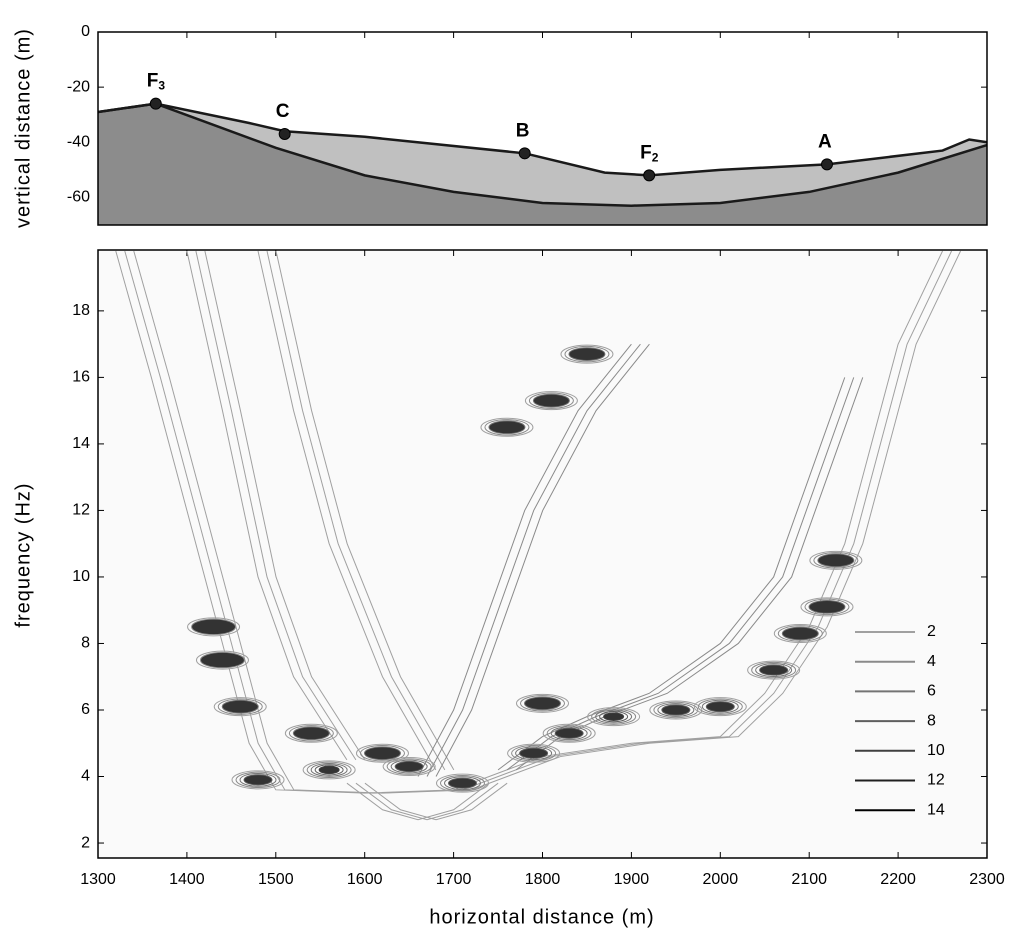 The image size is (1011, 936). What do you see at coordinates (81, 310) in the screenshot?
I see `y-tick-label: 18` at bounding box center [81, 310].